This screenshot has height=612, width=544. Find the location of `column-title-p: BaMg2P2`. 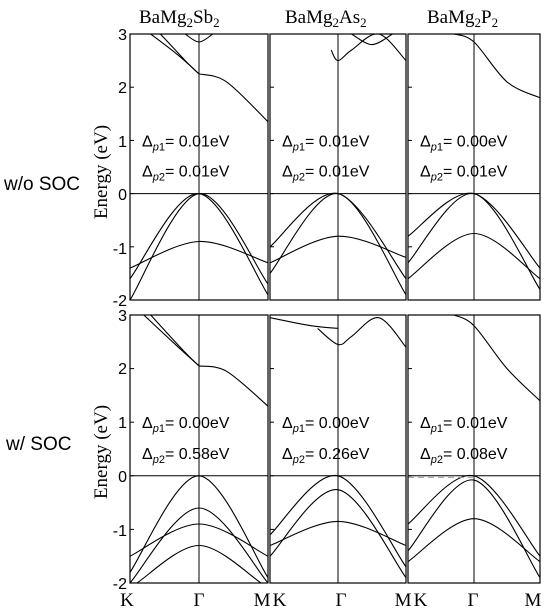

column-title-p: BaMg2P2 is located at coordinates (462, 18).